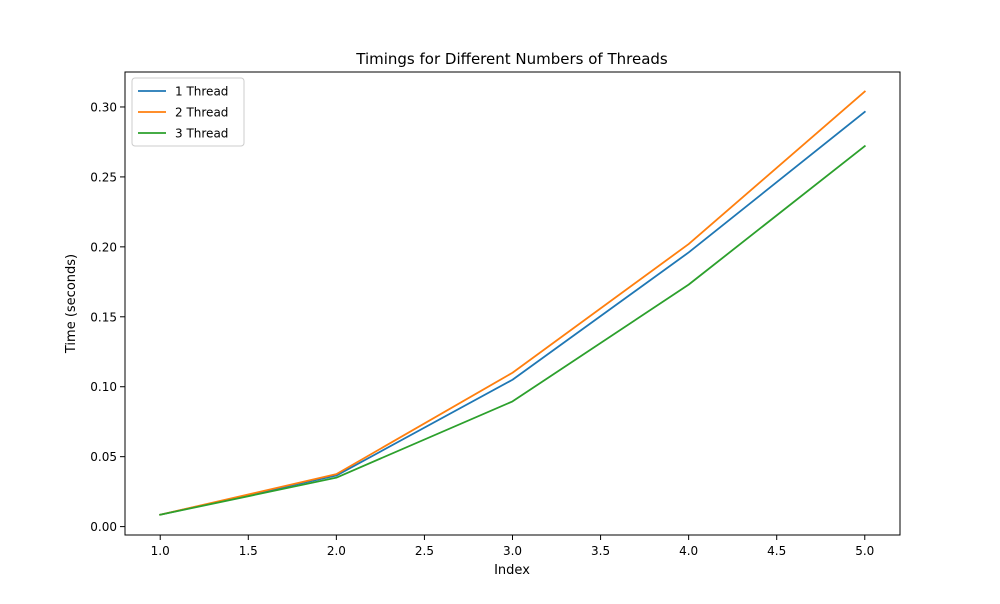  I want to click on x-tick-label: 4.0, so click(688, 551).